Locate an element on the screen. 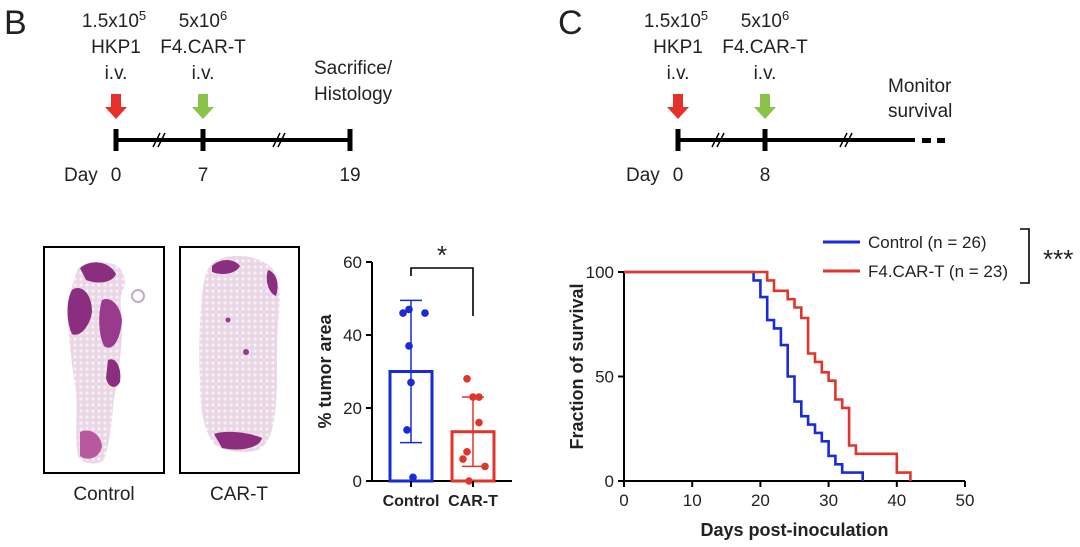 The width and height of the screenshot is (1080, 547). bar-y-tick-label: 60 is located at coordinates (352, 262).